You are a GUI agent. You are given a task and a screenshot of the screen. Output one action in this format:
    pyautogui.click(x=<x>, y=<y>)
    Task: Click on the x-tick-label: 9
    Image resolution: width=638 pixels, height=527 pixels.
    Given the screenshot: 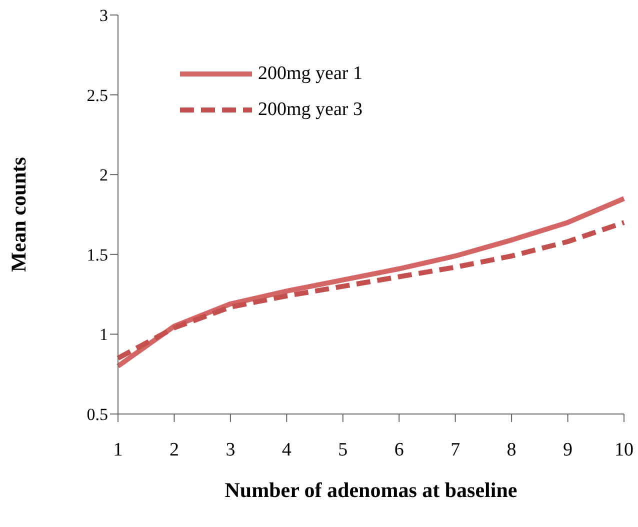 What is the action you would take?
    pyautogui.click(x=568, y=449)
    